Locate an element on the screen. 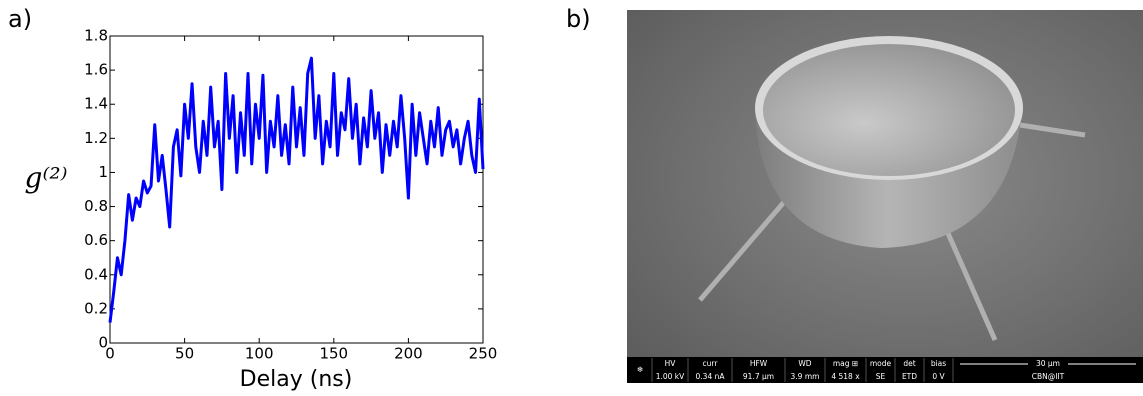  info-value: 0 V is located at coordinates (938, 376).